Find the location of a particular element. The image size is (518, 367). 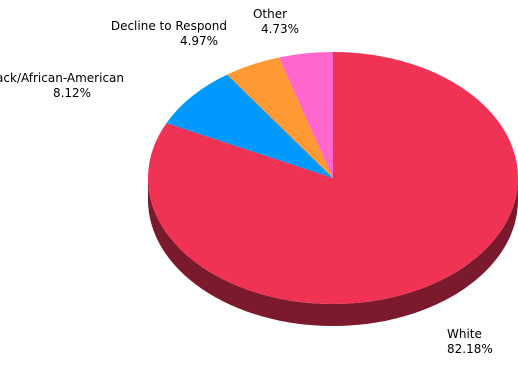

slice-label-name: Other is located at coordinates (270, 14).